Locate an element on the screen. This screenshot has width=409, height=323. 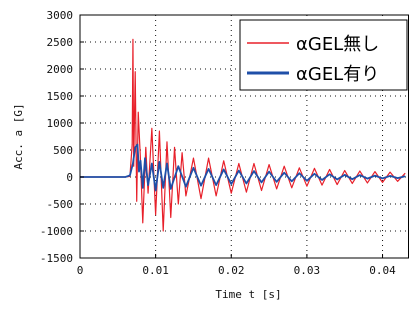
y-tick-label: 3000 is located at coordinates (60, 15).